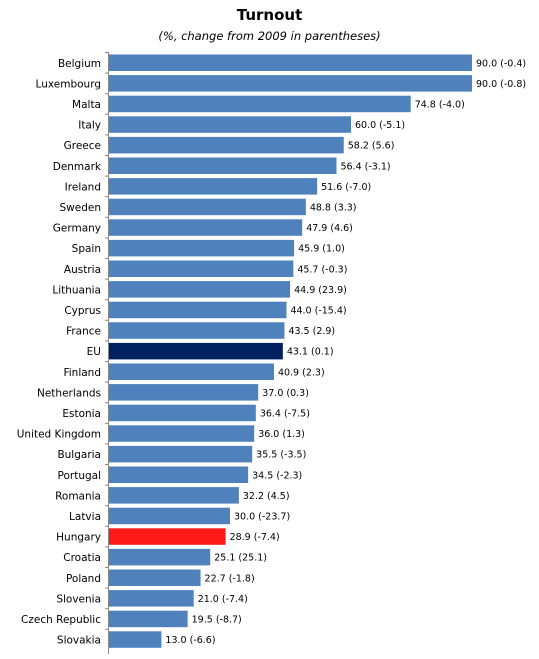  Describe the element at coordinates (230, 124) in the screenshot. I see `bar-italy` at that location.